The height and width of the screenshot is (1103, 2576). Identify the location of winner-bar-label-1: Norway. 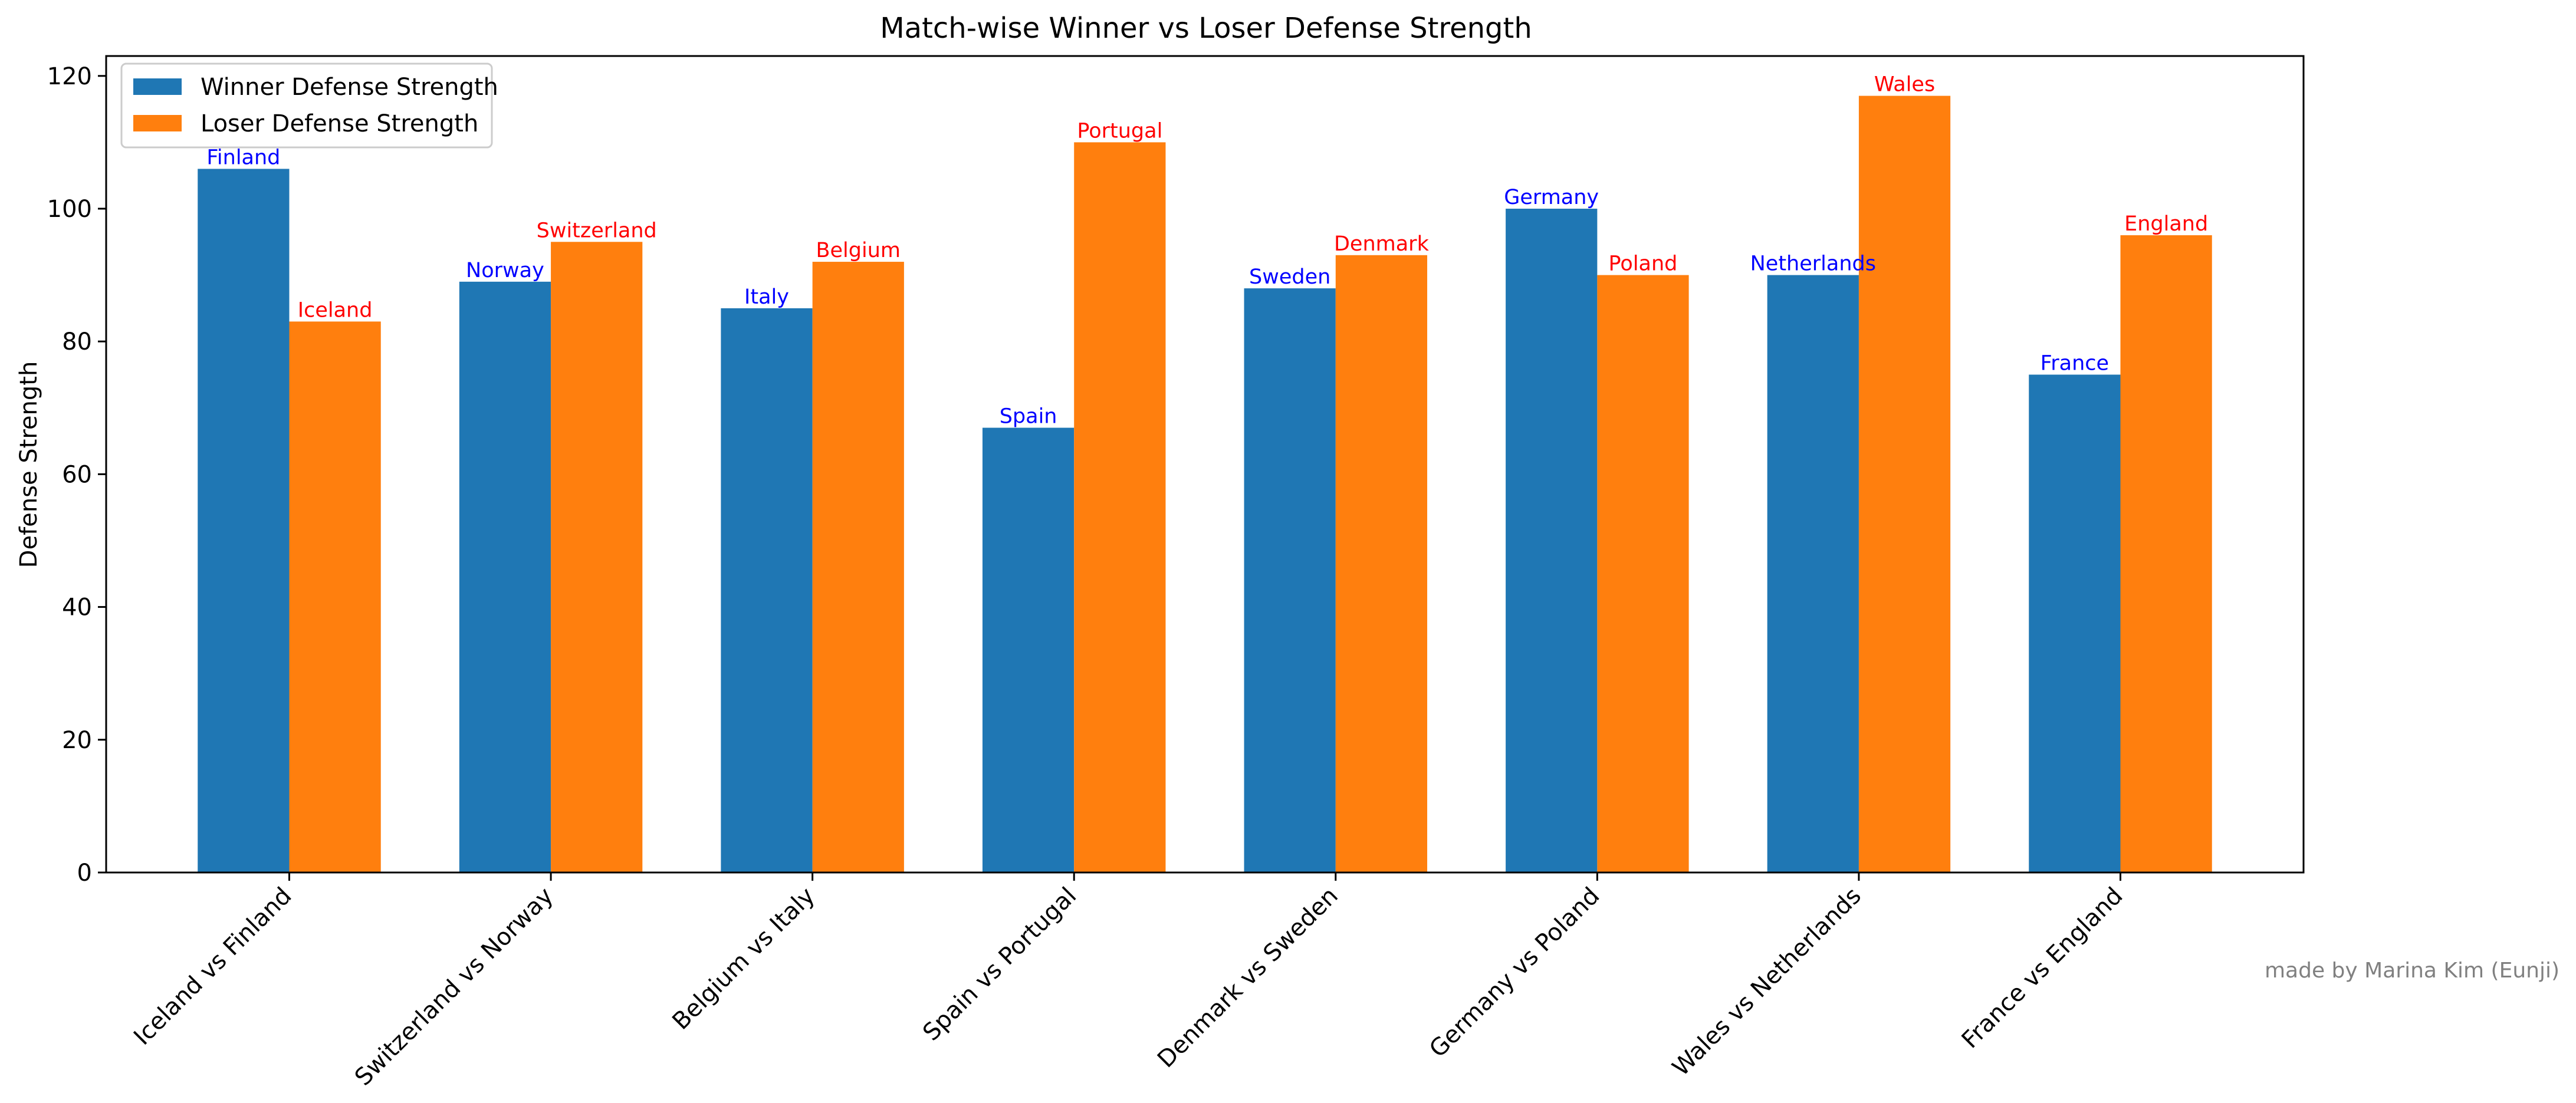
(505, 270).